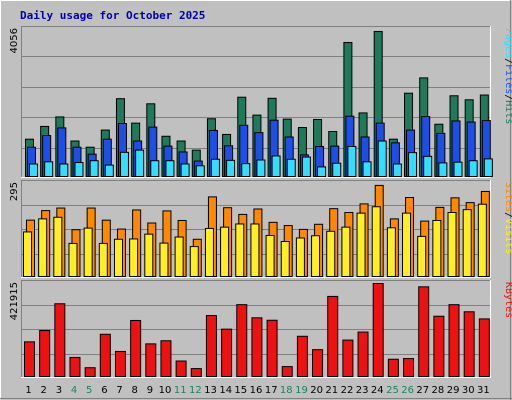  I want to click on x-tick-label: 11, so click(180, 390).